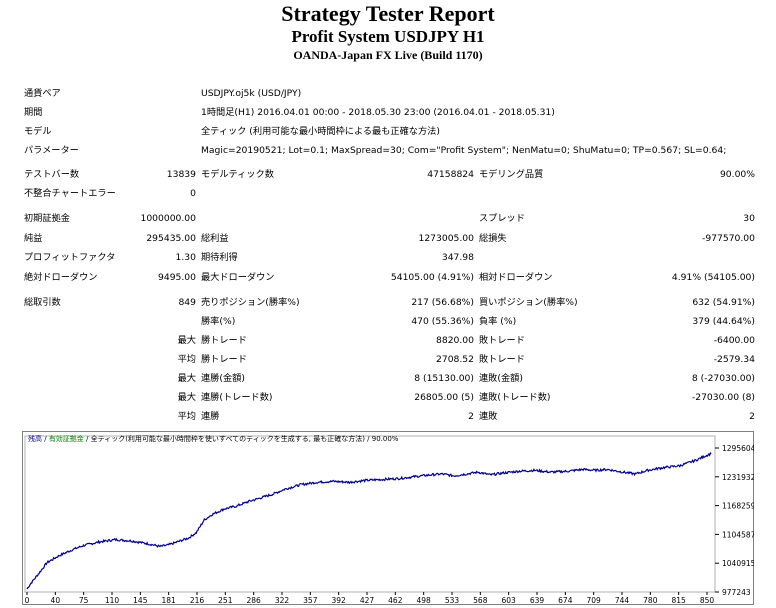 The width and height of the screenshot is (776, 608). What do you see at coordinates (509, 600) in the screenshot?
I see `x-tick-label: 603` at bounding box center [509, 600].